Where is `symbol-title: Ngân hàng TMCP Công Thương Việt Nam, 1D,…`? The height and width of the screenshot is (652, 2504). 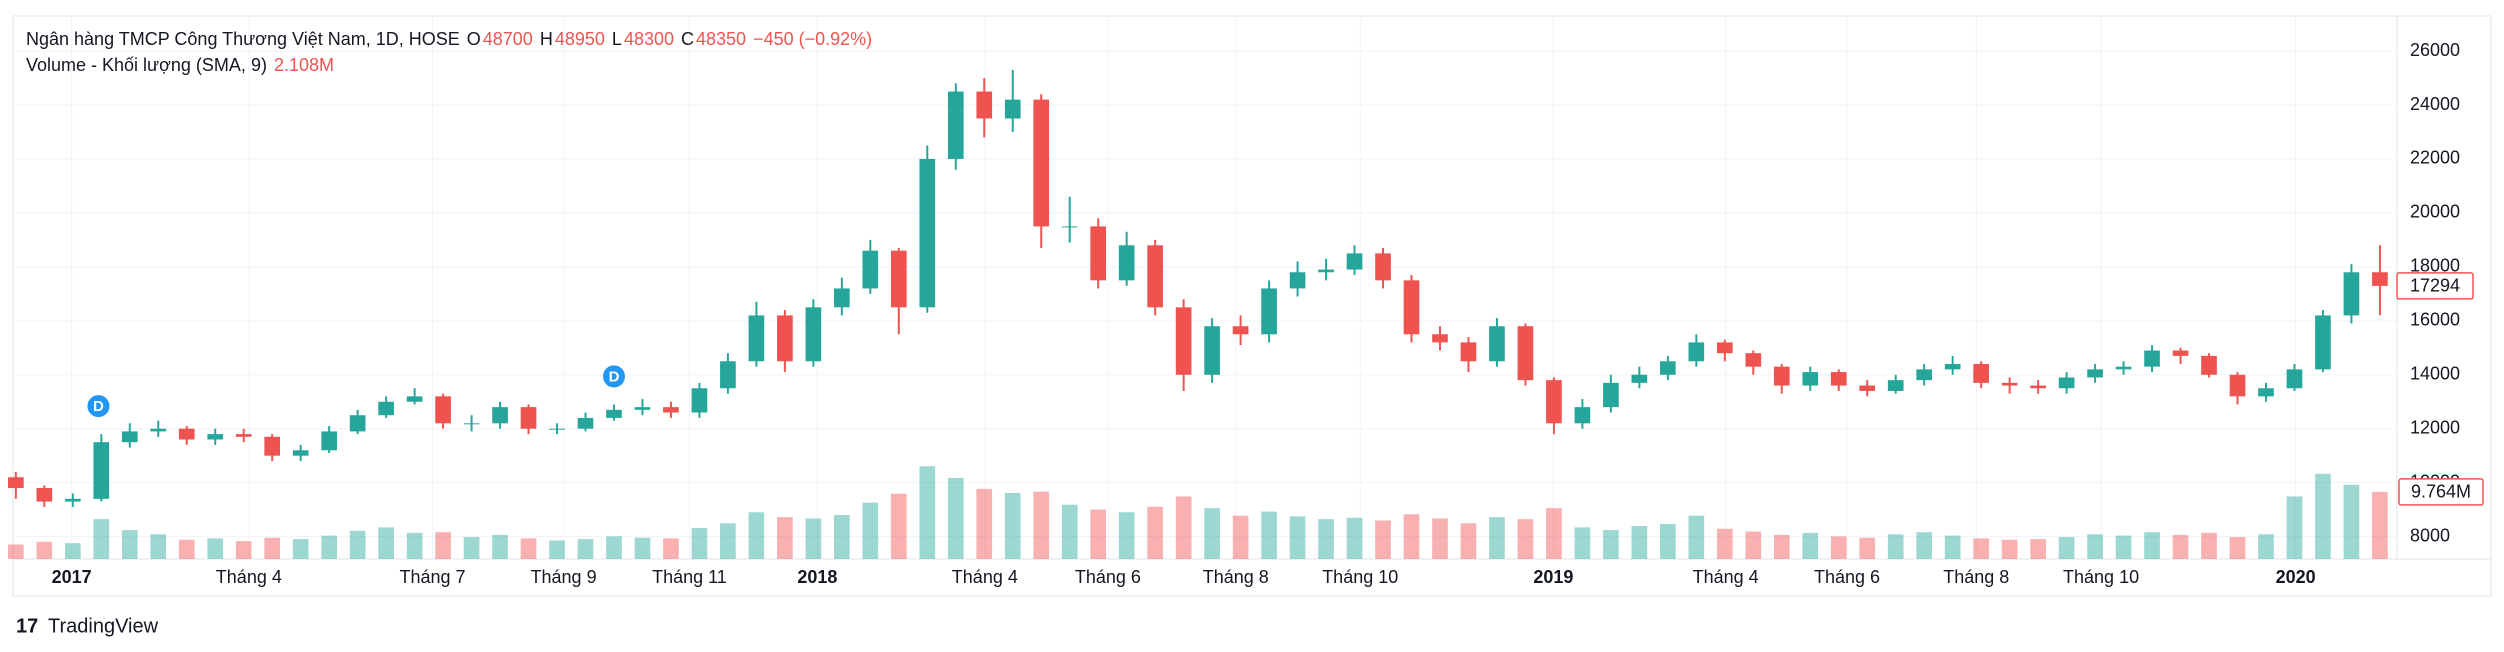 symbol-title: Ngân hàng TMCP Công Thương Việt Nam, 1D,… is located at coordinates (243, 39).